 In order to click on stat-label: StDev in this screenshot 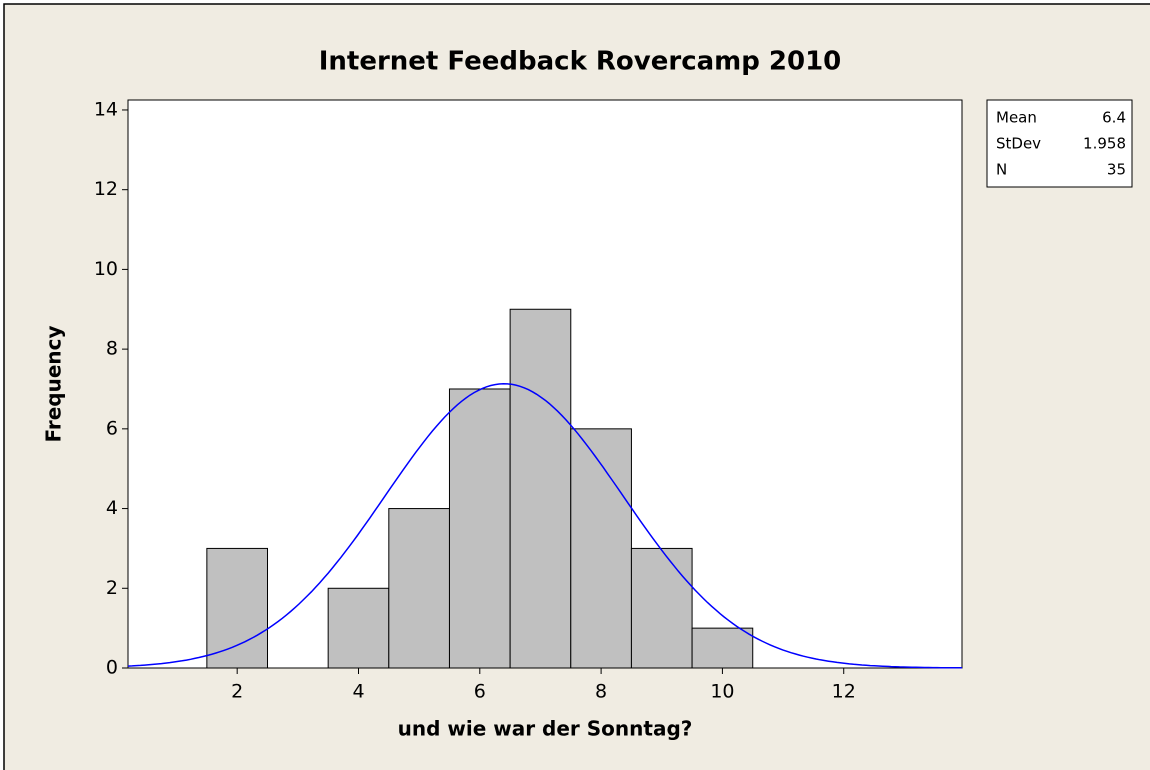, I will do `click(1018, 144)`.